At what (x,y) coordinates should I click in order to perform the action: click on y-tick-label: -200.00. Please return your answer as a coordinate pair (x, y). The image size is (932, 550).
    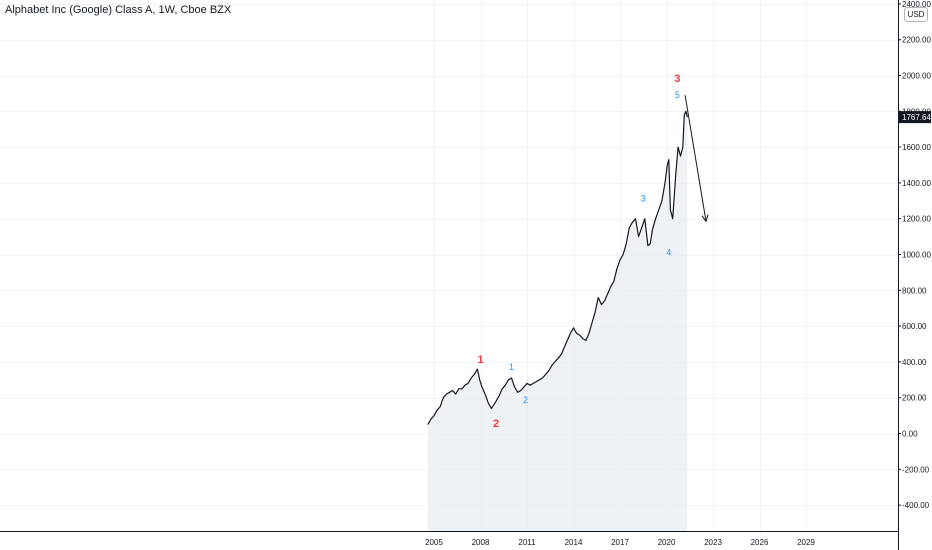
    Looking at the image, I should click on (916, 469).